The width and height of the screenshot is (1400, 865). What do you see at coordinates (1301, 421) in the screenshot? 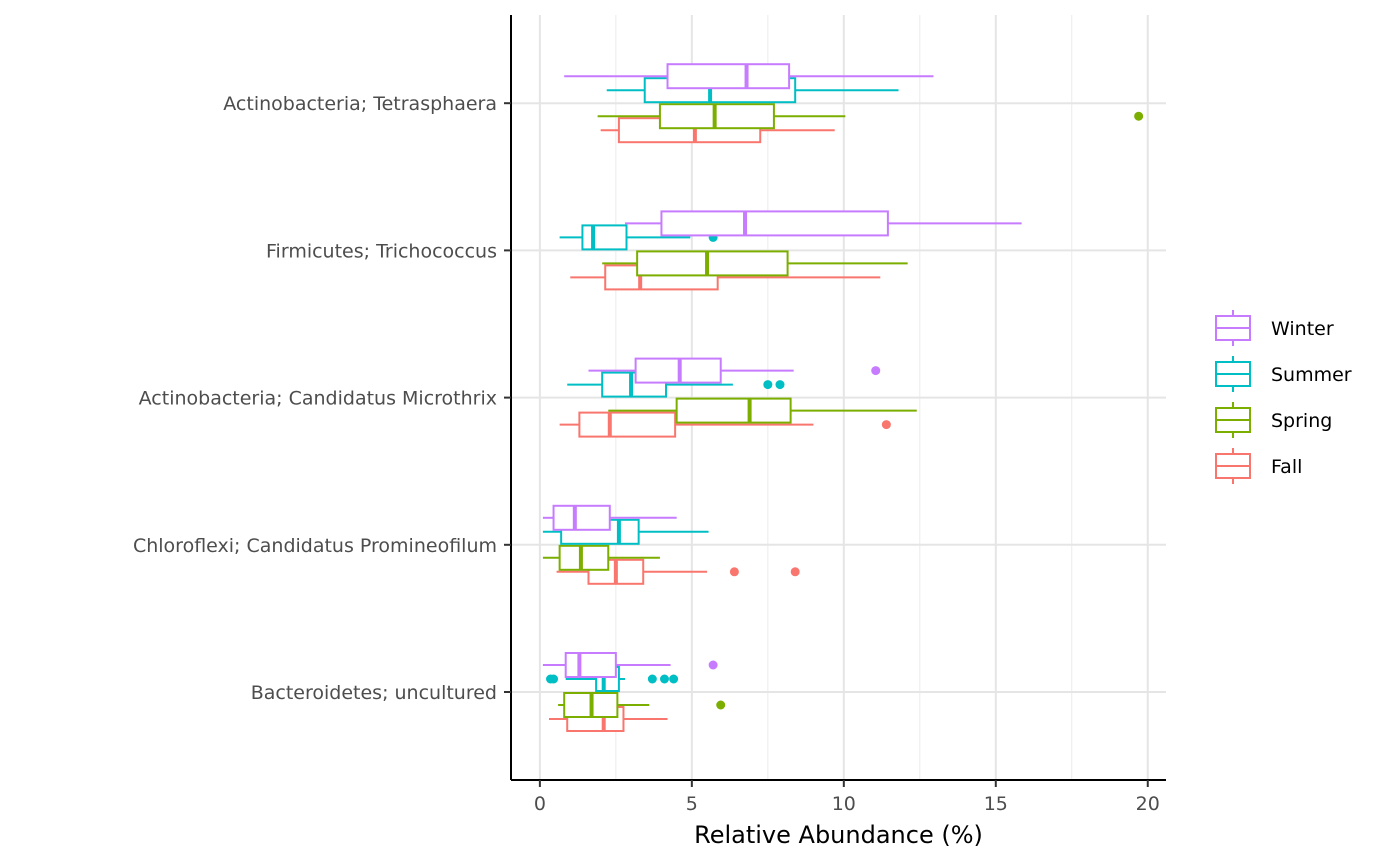
I see `legend-label: Spring` at bounding box center [1301, 421].